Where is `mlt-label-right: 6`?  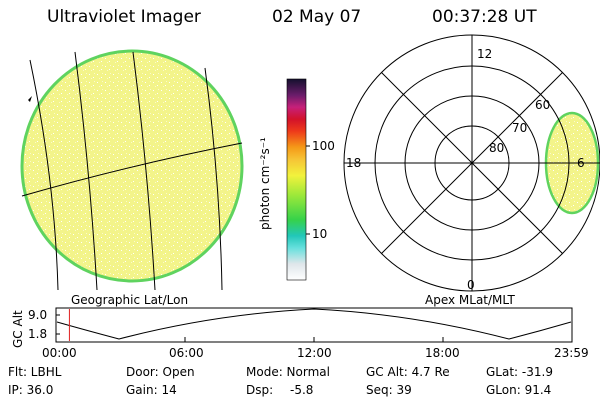
mlt-label-right: 6 is located at coordinates (581, 163).